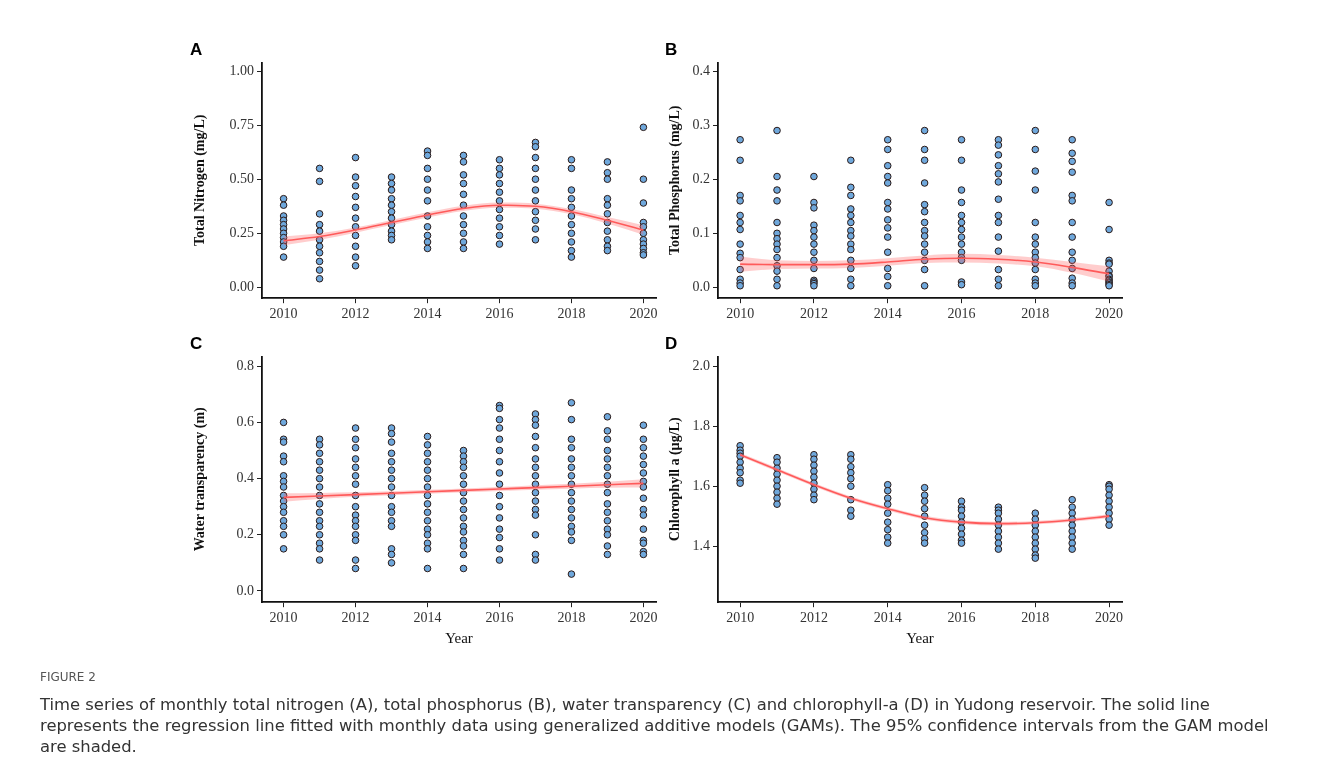 This screenshot has height=774, width=1319. Describe the element at coordinates (671, 49) in the screenshot. I see `chart-title: B` at that location.